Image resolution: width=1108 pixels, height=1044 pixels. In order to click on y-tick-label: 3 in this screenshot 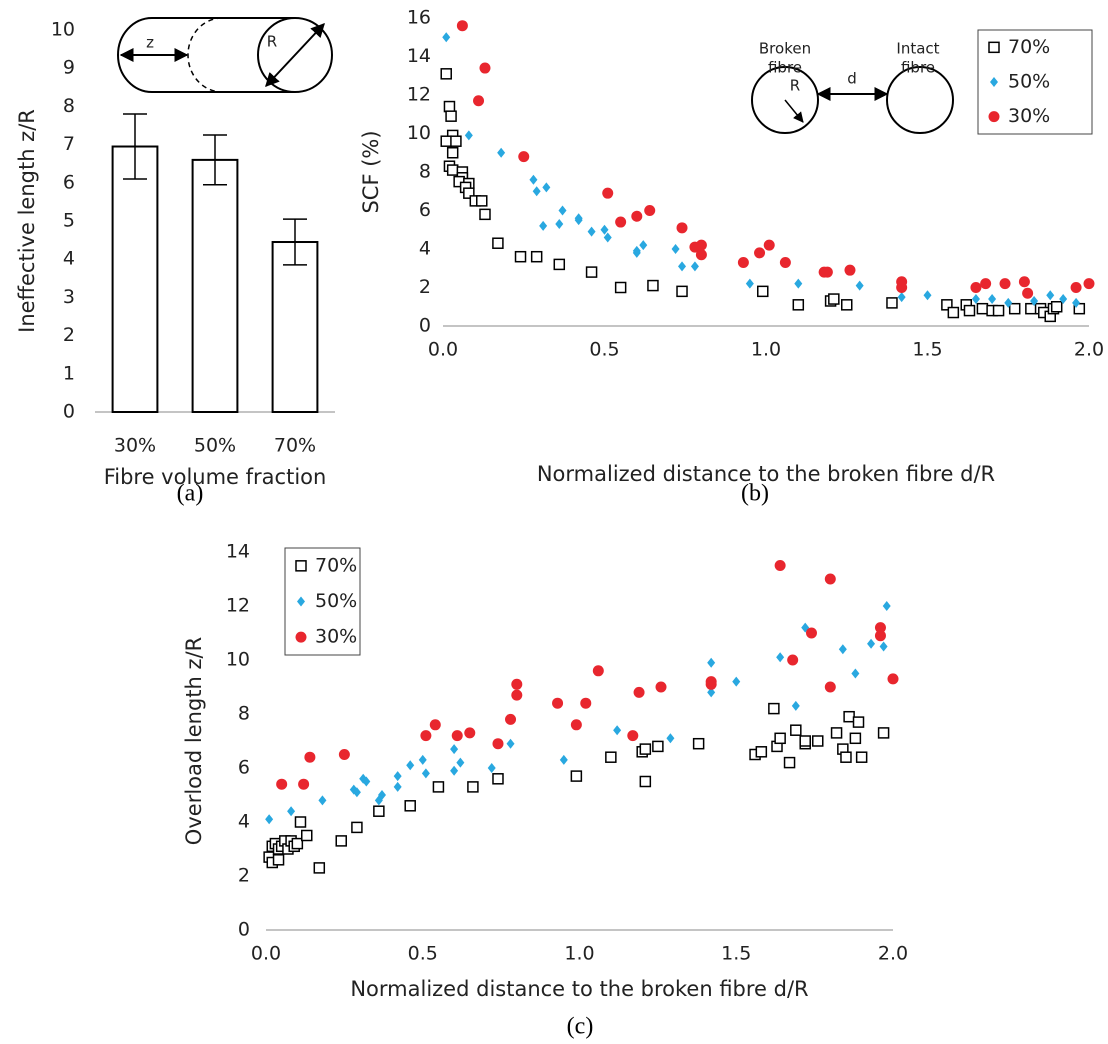, I will do `click(69, 297)`.